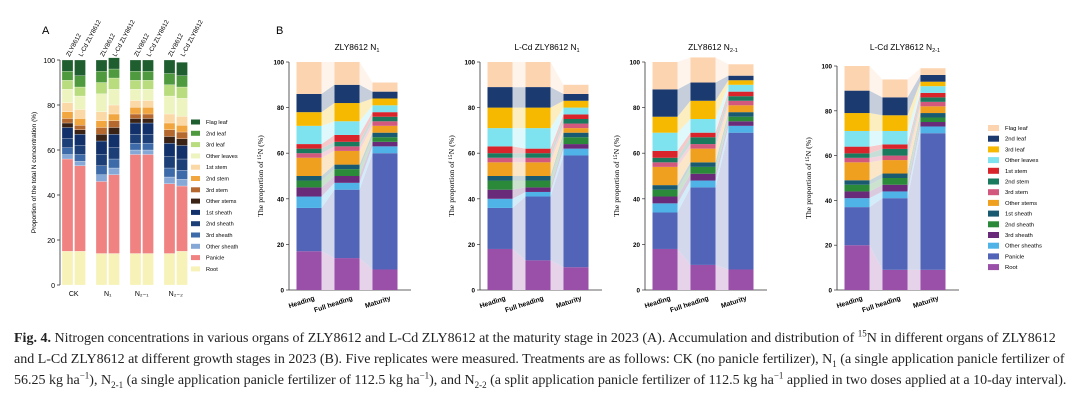 The image size is (1080, 419). I want to click on chart-b-title: L-Cd ZLY8612 N2-1, so click(905, 48).